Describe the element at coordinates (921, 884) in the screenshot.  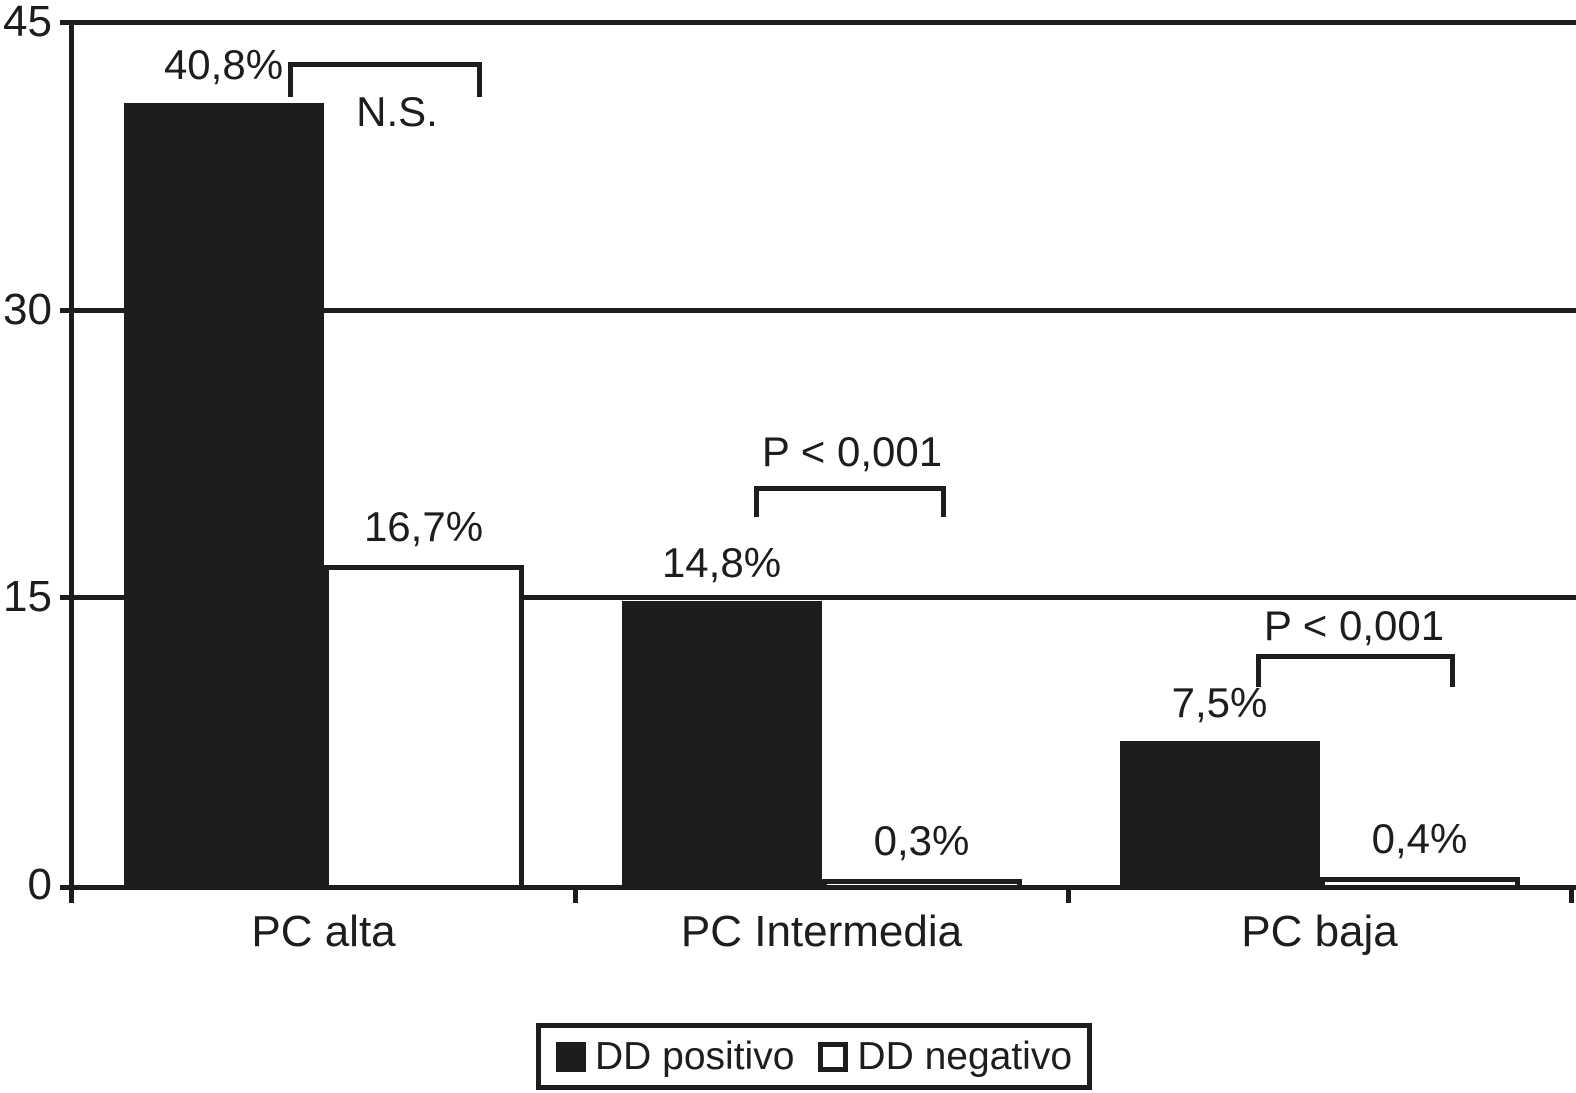
I see `bar-dd-negativo-pc-intermedia` at that location.